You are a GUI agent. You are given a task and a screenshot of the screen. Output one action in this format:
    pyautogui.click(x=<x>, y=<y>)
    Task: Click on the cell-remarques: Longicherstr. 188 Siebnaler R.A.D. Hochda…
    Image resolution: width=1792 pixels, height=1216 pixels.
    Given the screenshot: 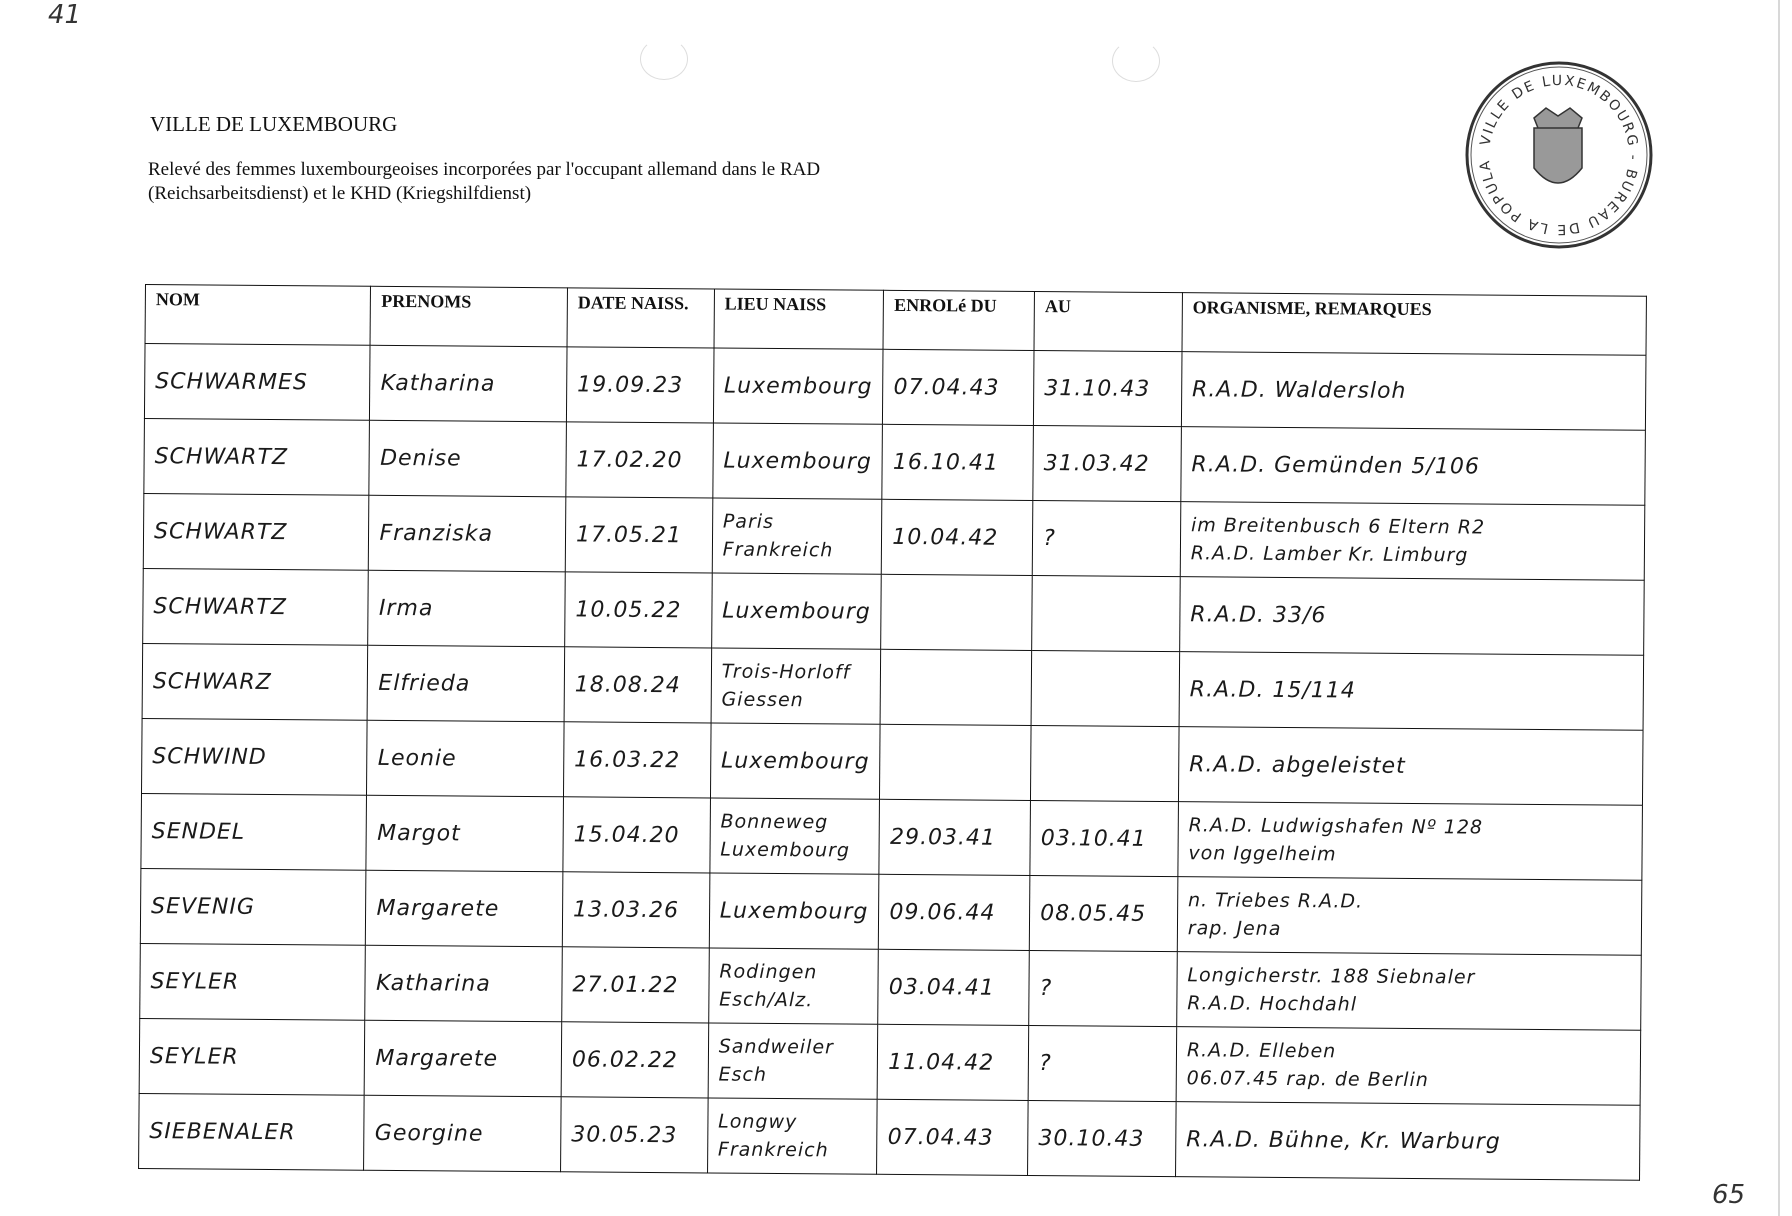 What is the action you would take?
    pyautogui.click(x=1409, y=991)
    